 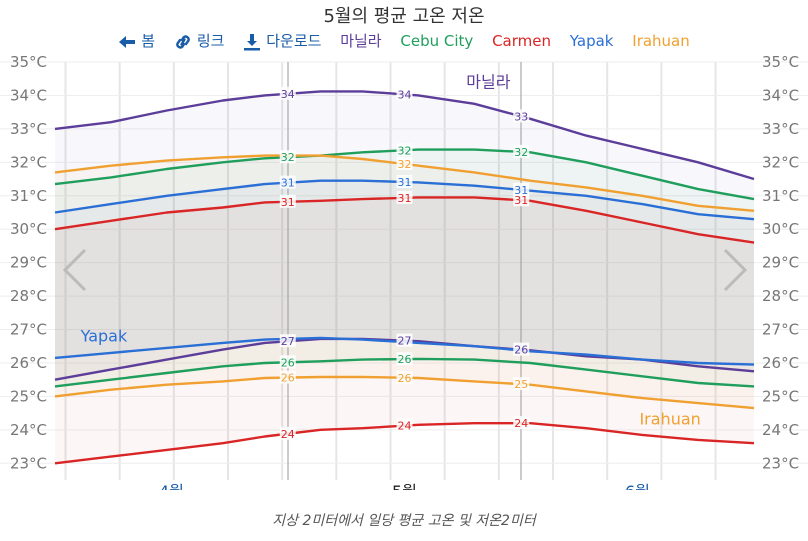 What do you see at coordinates (28, 129) in the screenshot?
I see `y-tick-label-left: 33°C` at bounding box center [28, 129].